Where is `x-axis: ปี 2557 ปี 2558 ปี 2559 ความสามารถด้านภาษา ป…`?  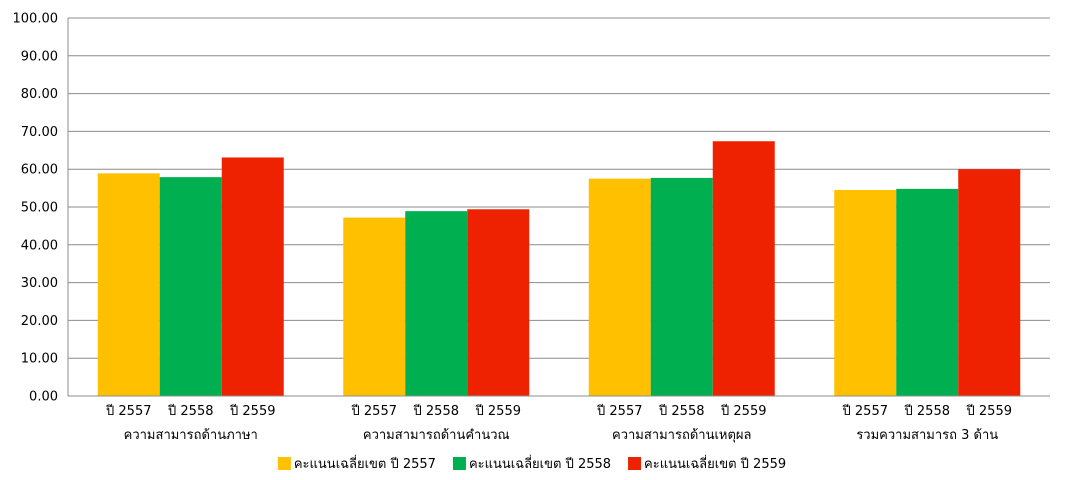 x-axis: ปี 2557 ปี 2558 ปี 2559 ความสามารถด้านภาษา ป… is located at coordinates (559, 419).